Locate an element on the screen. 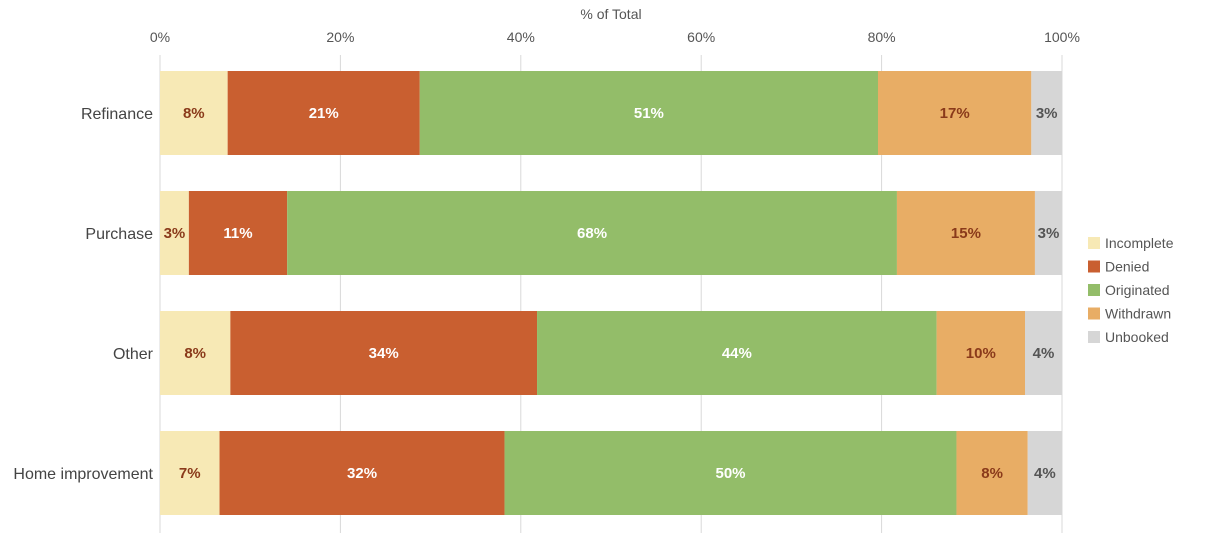 This screenshot has height=543, width=1208. category-label: Purchase is located at coordinates (119, 234).